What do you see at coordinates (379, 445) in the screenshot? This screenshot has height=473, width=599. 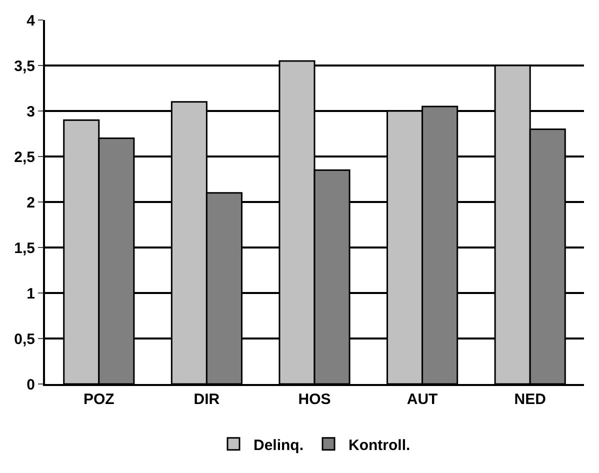 I see `legend-label: Kontroll.` at bounding box center [379, 445].